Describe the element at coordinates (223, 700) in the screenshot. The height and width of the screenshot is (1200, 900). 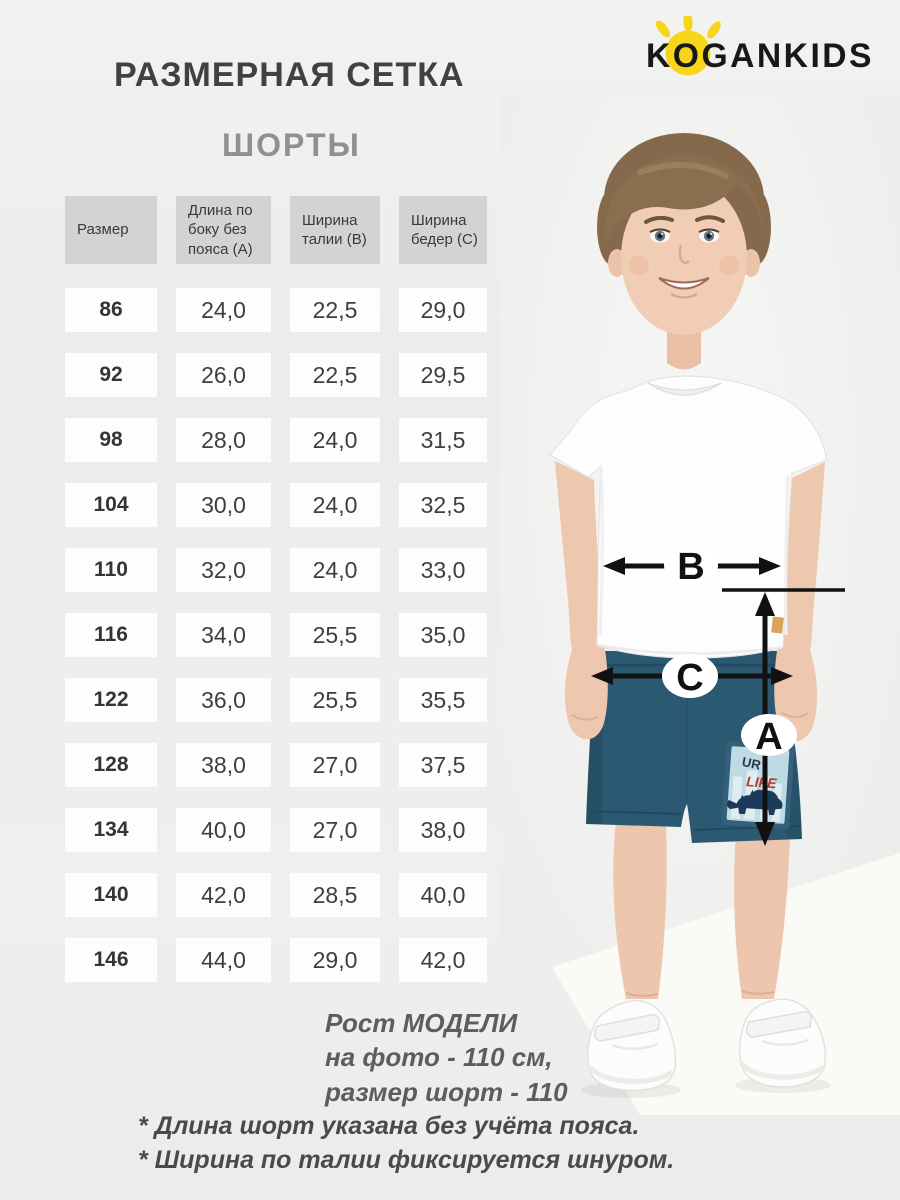
I see `value-cell: 36,0` at that location.